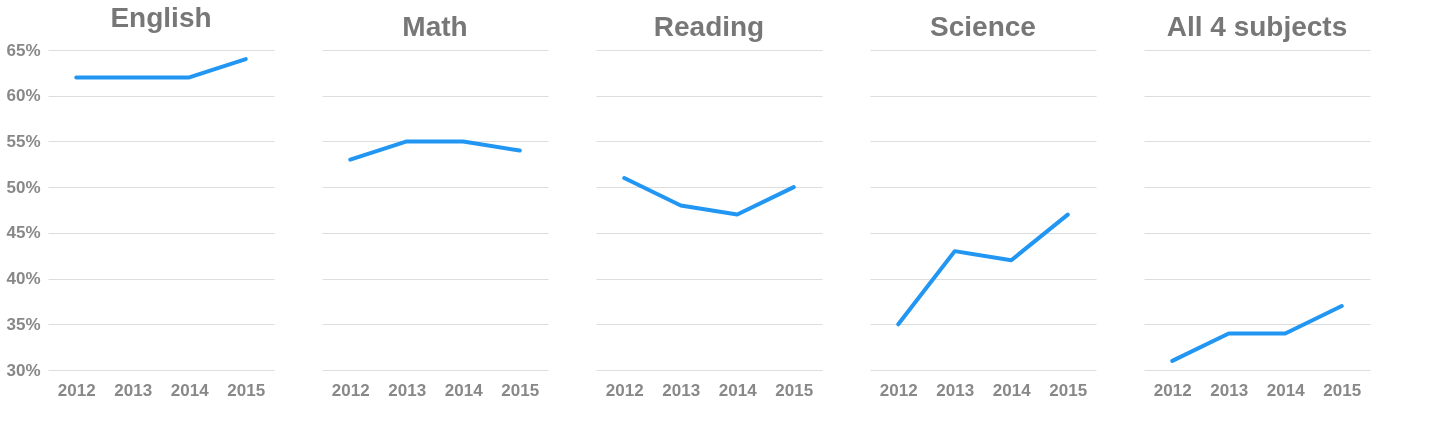 The image size is (1434, 433). Describe the element at coordinates (435, 26) in the screenshot. I see `chart-title: Math` at that location.